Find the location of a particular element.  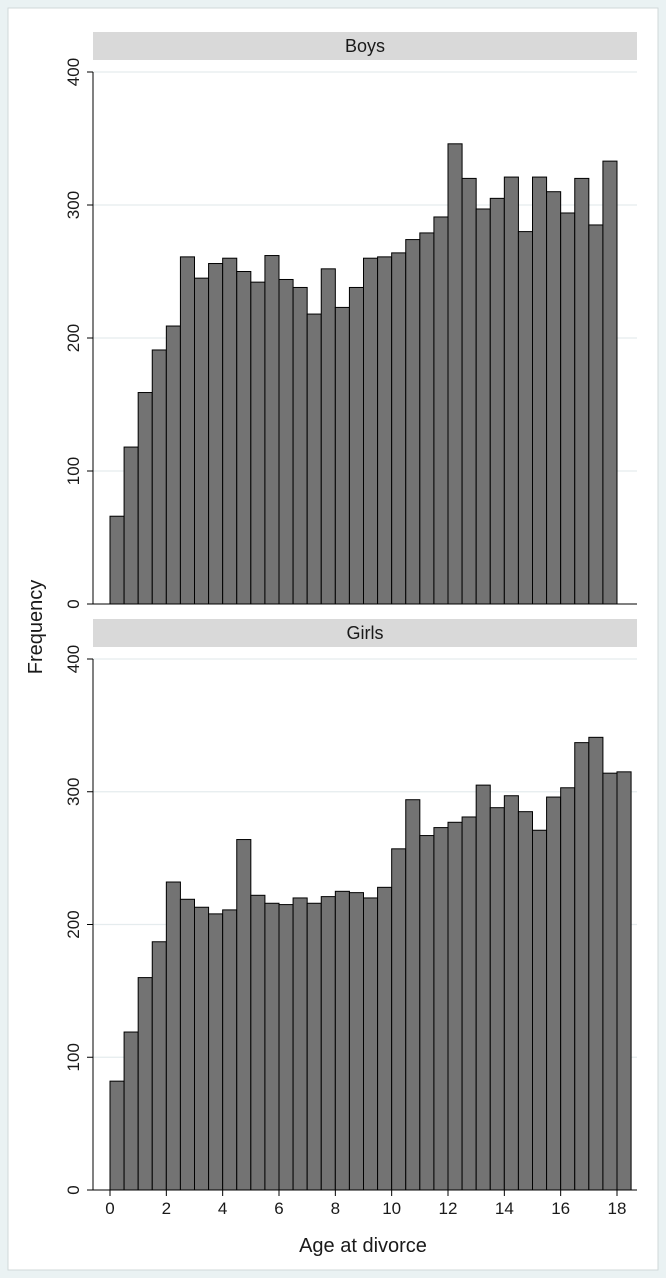

panel-title: Girls is located at coordinates (365, 633).